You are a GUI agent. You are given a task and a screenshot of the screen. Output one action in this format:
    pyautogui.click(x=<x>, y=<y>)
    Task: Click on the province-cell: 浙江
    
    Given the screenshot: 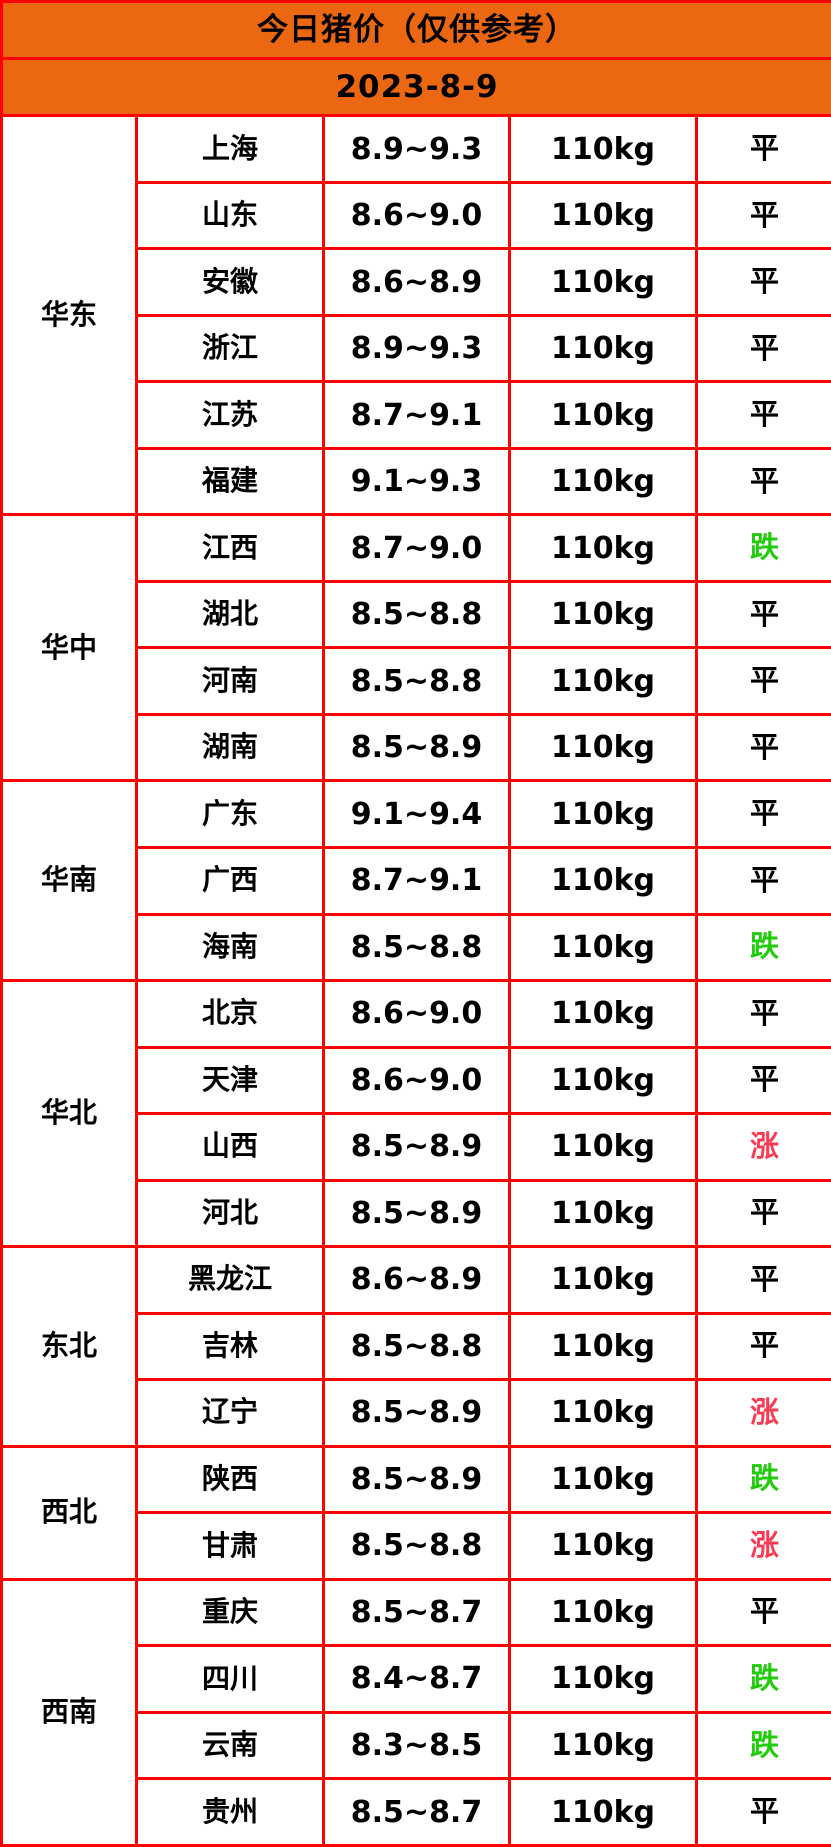 What is the action you would take?
    pyautogui.click(x=230, y=348)
    